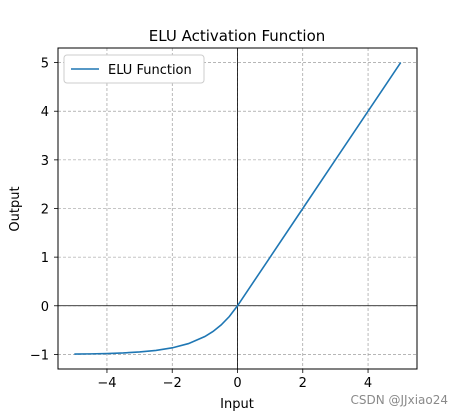 This screenshot has height=413, width=462. I want to click on y-tick-label-5: 4, so click(45, 112).